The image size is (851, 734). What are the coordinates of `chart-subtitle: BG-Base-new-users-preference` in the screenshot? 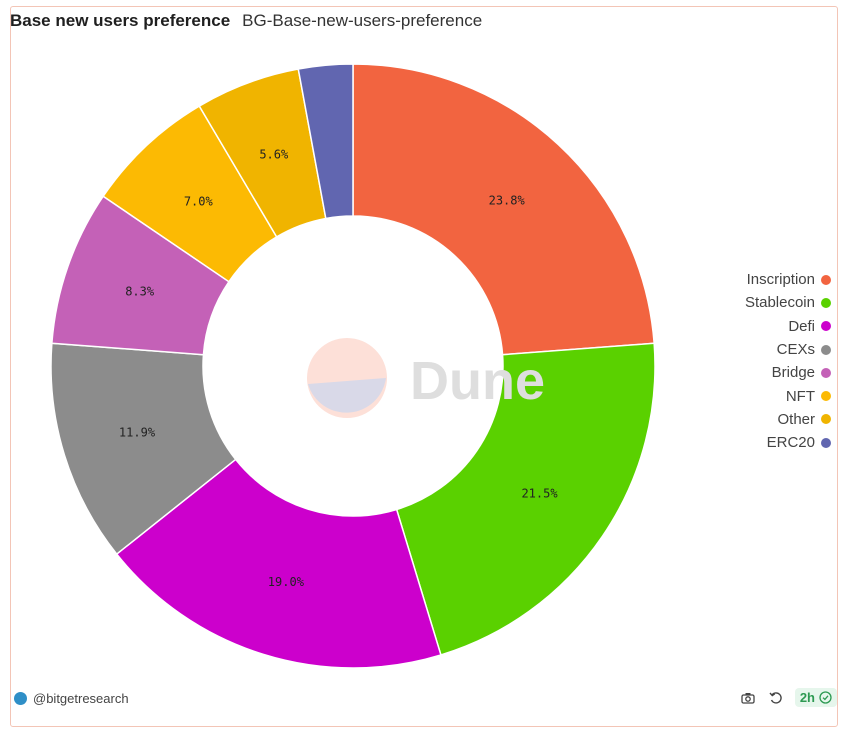 It's located at (362, 20).